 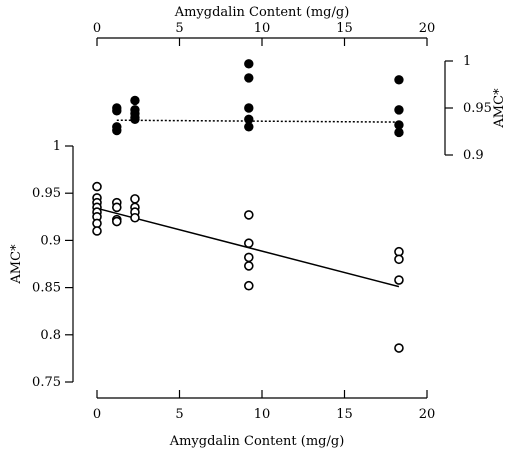 I want to click on top-x-tick-label: 0, so click(x=97, y=28).